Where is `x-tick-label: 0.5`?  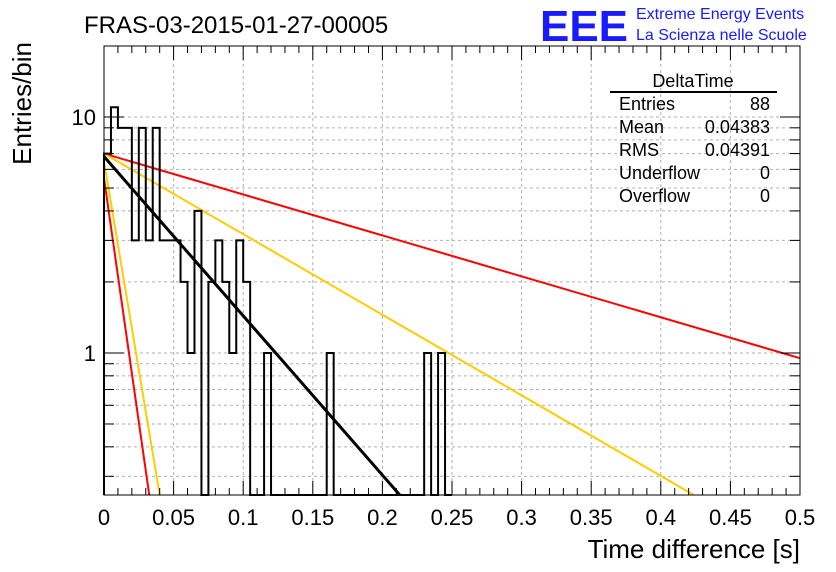
x-tick-label: 0.5 is located at coordinates (800, 517).